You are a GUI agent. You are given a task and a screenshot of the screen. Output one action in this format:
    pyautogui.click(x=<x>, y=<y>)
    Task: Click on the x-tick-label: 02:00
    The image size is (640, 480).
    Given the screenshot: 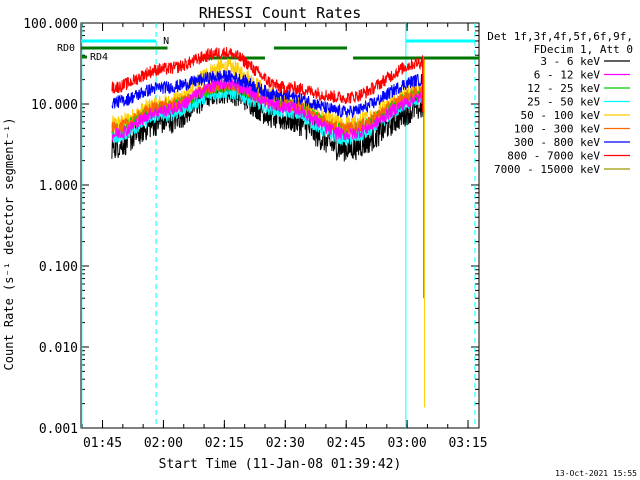 What is the action you would take?
    pyautogui.click(x=163, y=443)
    